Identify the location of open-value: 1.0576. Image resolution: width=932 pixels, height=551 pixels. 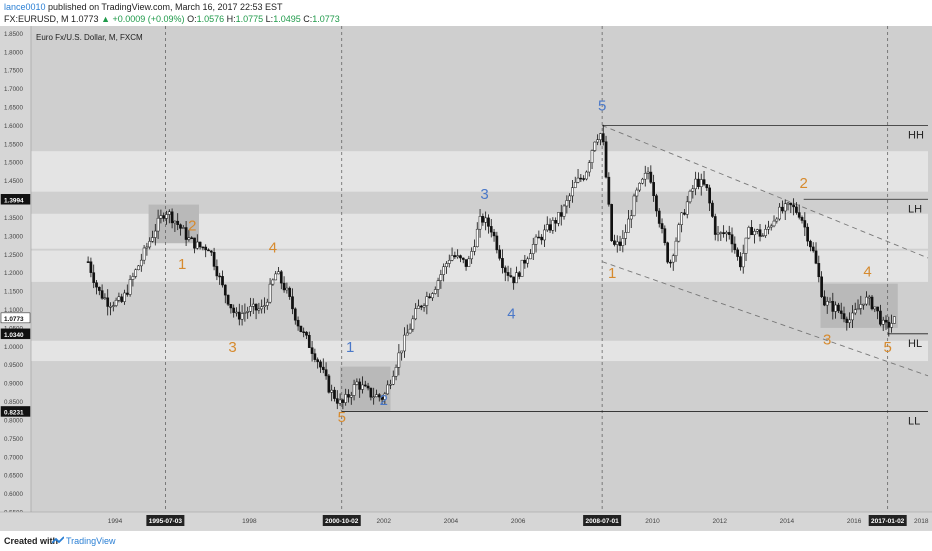
(210, 19).